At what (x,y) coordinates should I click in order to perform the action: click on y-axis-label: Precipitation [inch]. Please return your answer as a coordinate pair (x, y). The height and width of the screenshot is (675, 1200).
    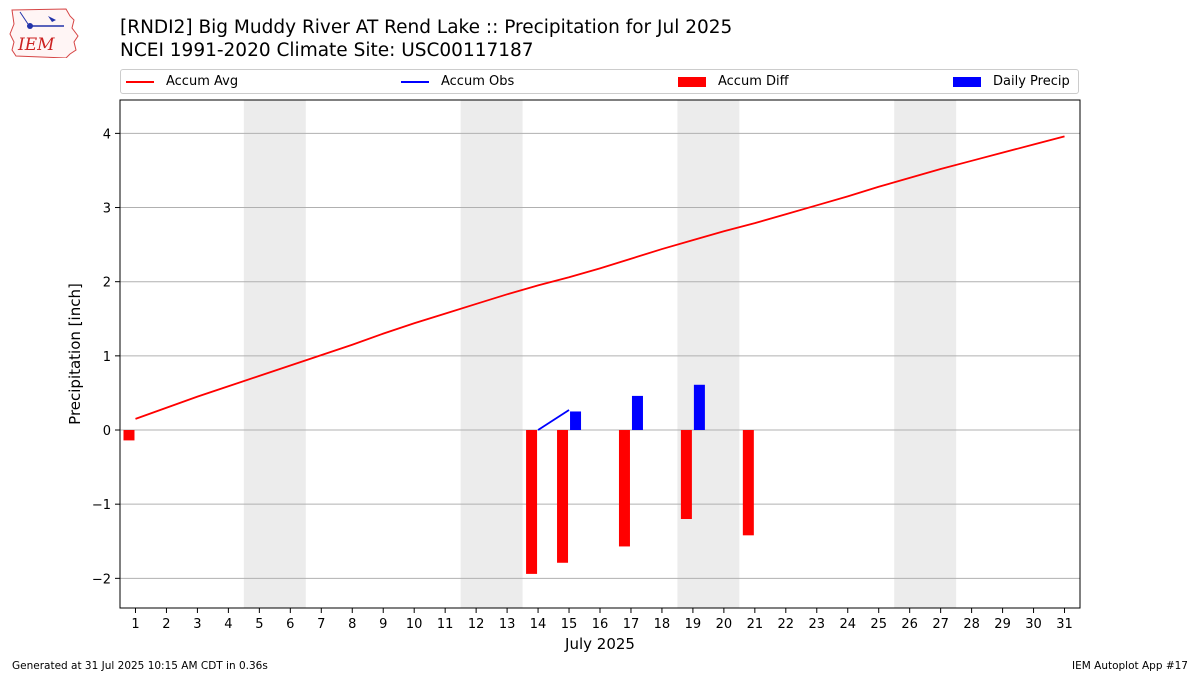
    Looking at the image, I should click on (75, 354).